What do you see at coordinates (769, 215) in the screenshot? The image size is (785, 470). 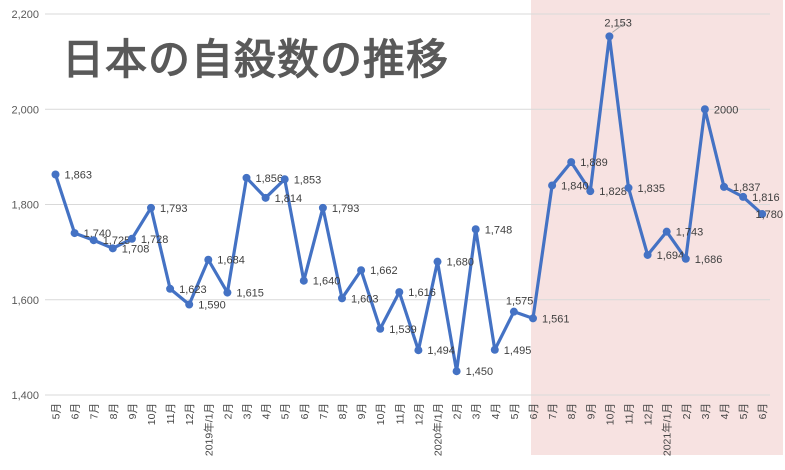 I see `data-label: 1,780` at bounding box center [769, 215].